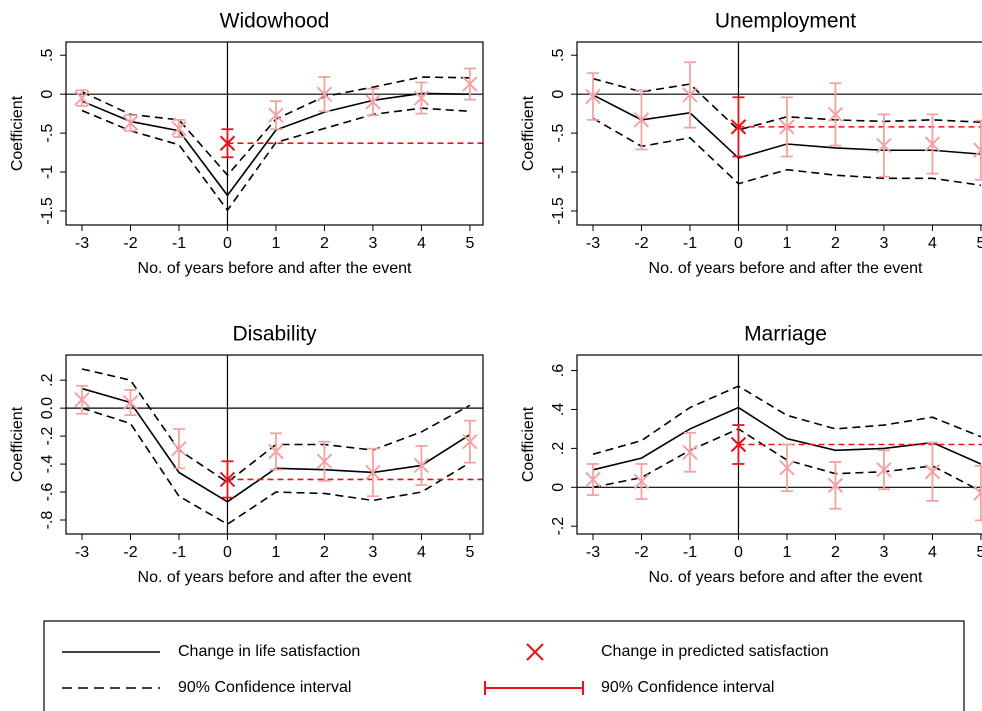  Describe the element at coordinates (275, 268) in the screenshot. I see `x-axis-label: No. of years before and after the event` at that location.